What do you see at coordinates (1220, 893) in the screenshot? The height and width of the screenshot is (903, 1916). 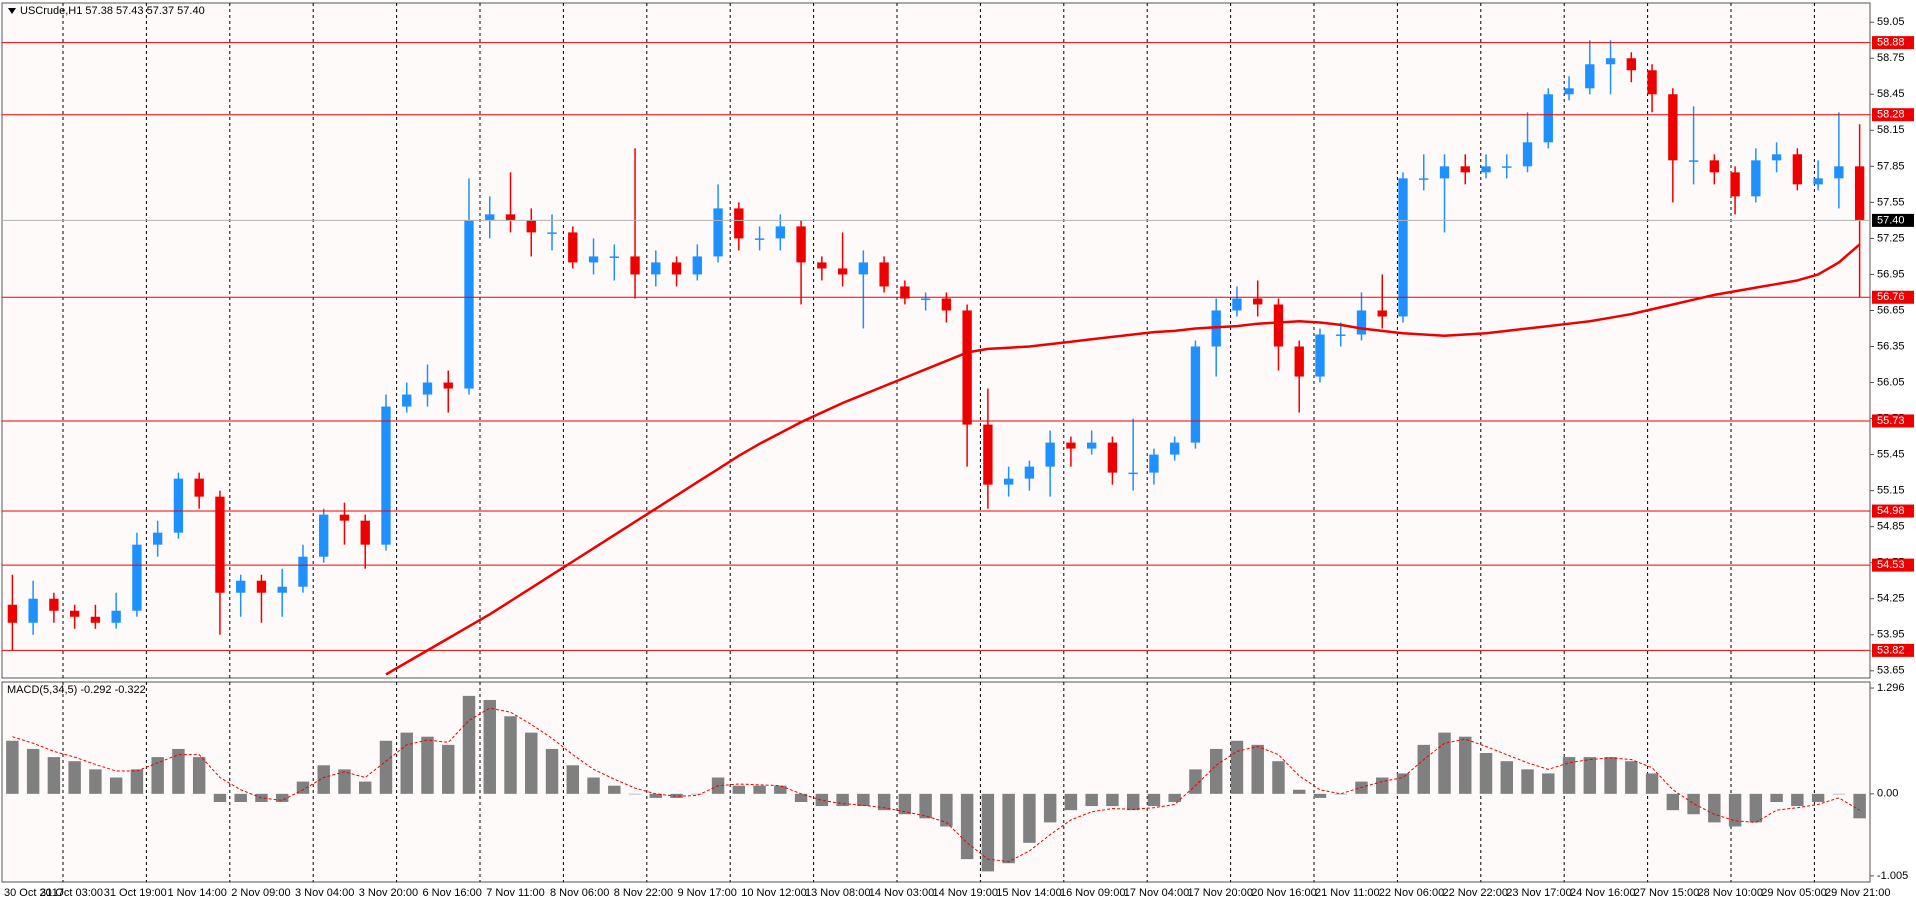 I see `x-tick-label: 17 Nov 20:00` at bounding box center [1220, 893].